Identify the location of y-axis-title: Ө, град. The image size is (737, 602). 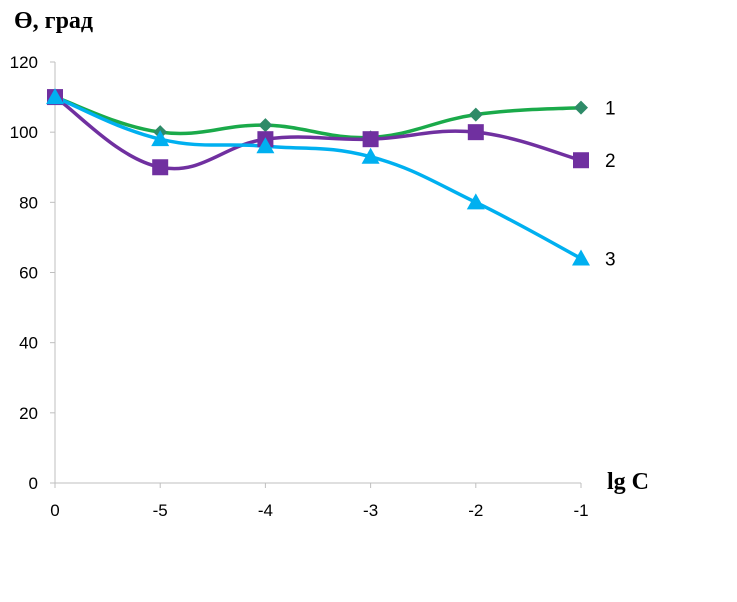
(53, 21).